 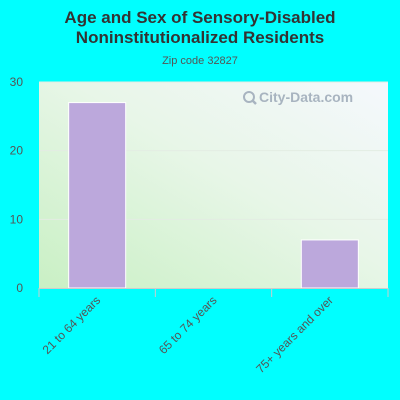 What do you see at coordinates (72, 325) in the screenshot?
I see `x-tick-label: 21 to 64 years` at bounding box center [72, 325].